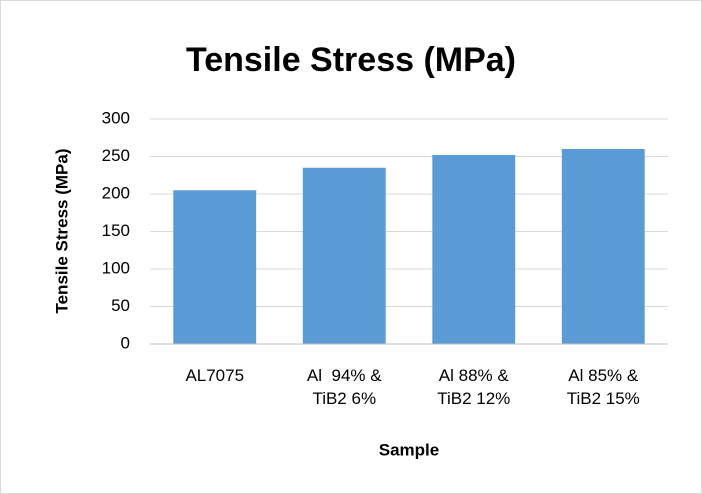  Describe the element at coordinates (120, 305) in the screenshot. I see `y-tick-label: 50` at that location.